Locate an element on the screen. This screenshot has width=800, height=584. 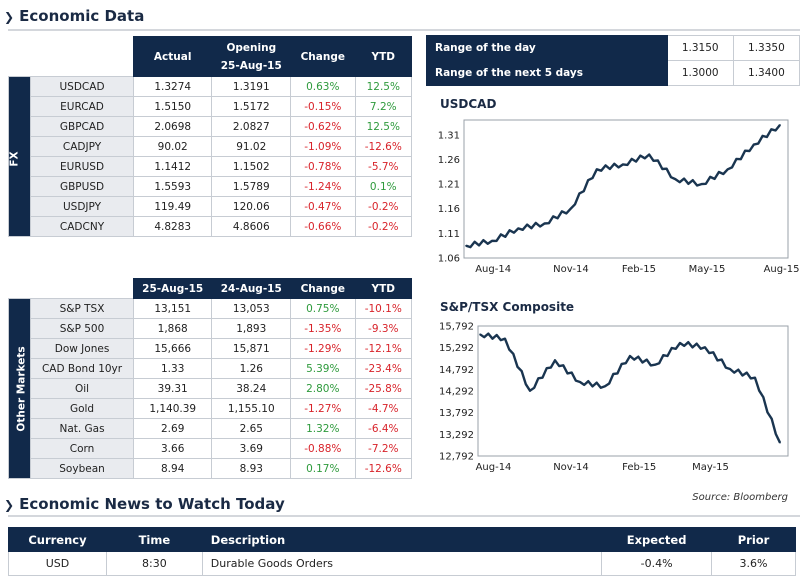
actual-value: 1.1412 is located at coordinates (172, 166).